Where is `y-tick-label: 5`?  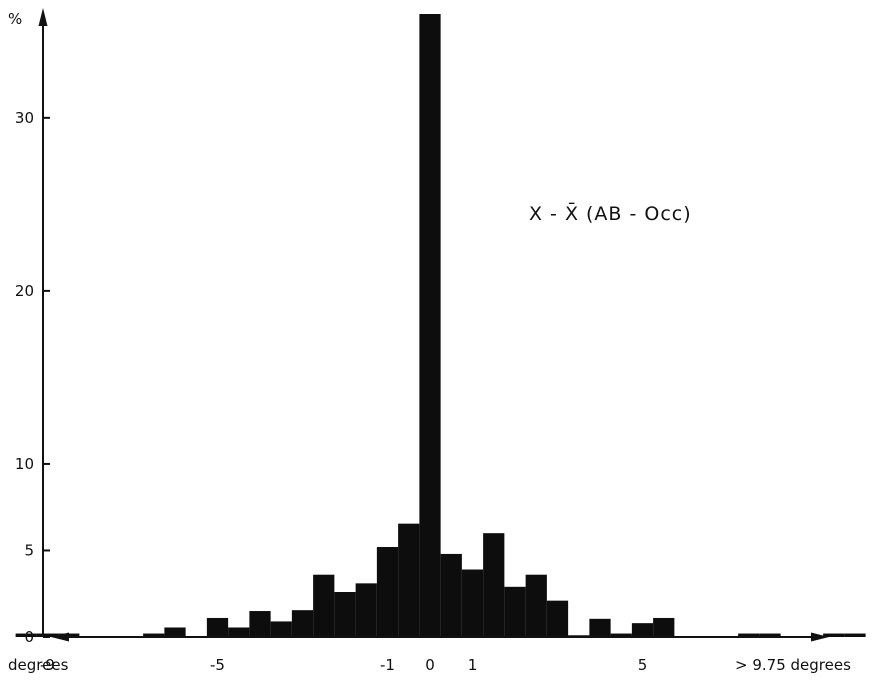
y-tick-label: 5 is located at coordinates (29, 550).